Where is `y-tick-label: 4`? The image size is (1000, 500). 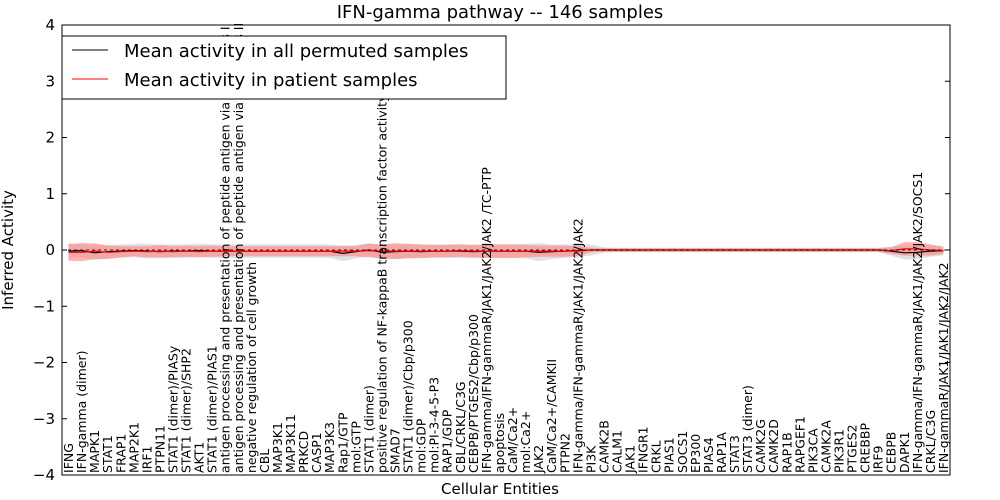 y-tick-label: 4 is located at coordinates (50, 25).